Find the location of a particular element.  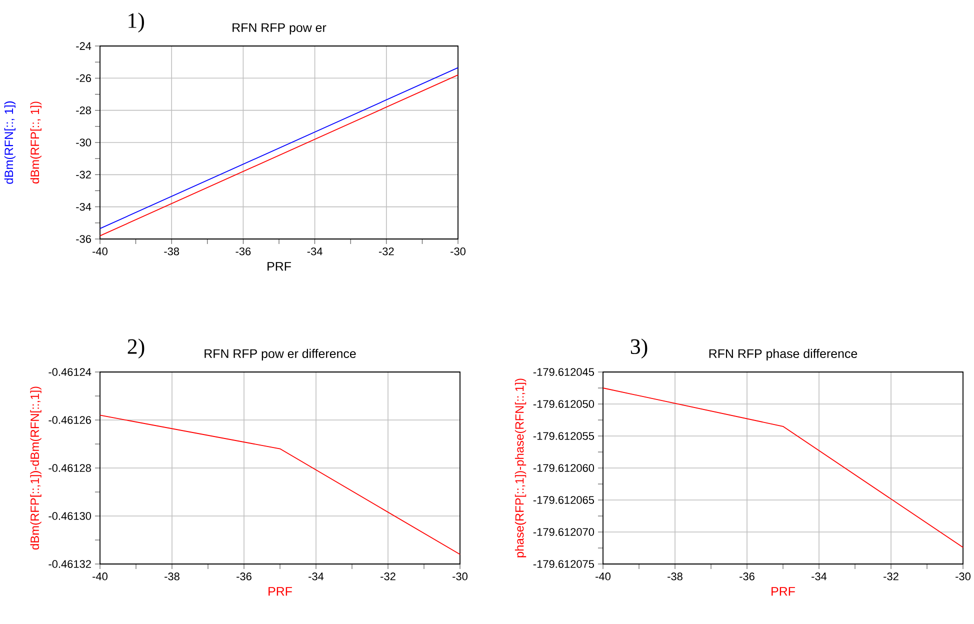

y-tick-label: -179.612050 is located at coordinates (563, 404).